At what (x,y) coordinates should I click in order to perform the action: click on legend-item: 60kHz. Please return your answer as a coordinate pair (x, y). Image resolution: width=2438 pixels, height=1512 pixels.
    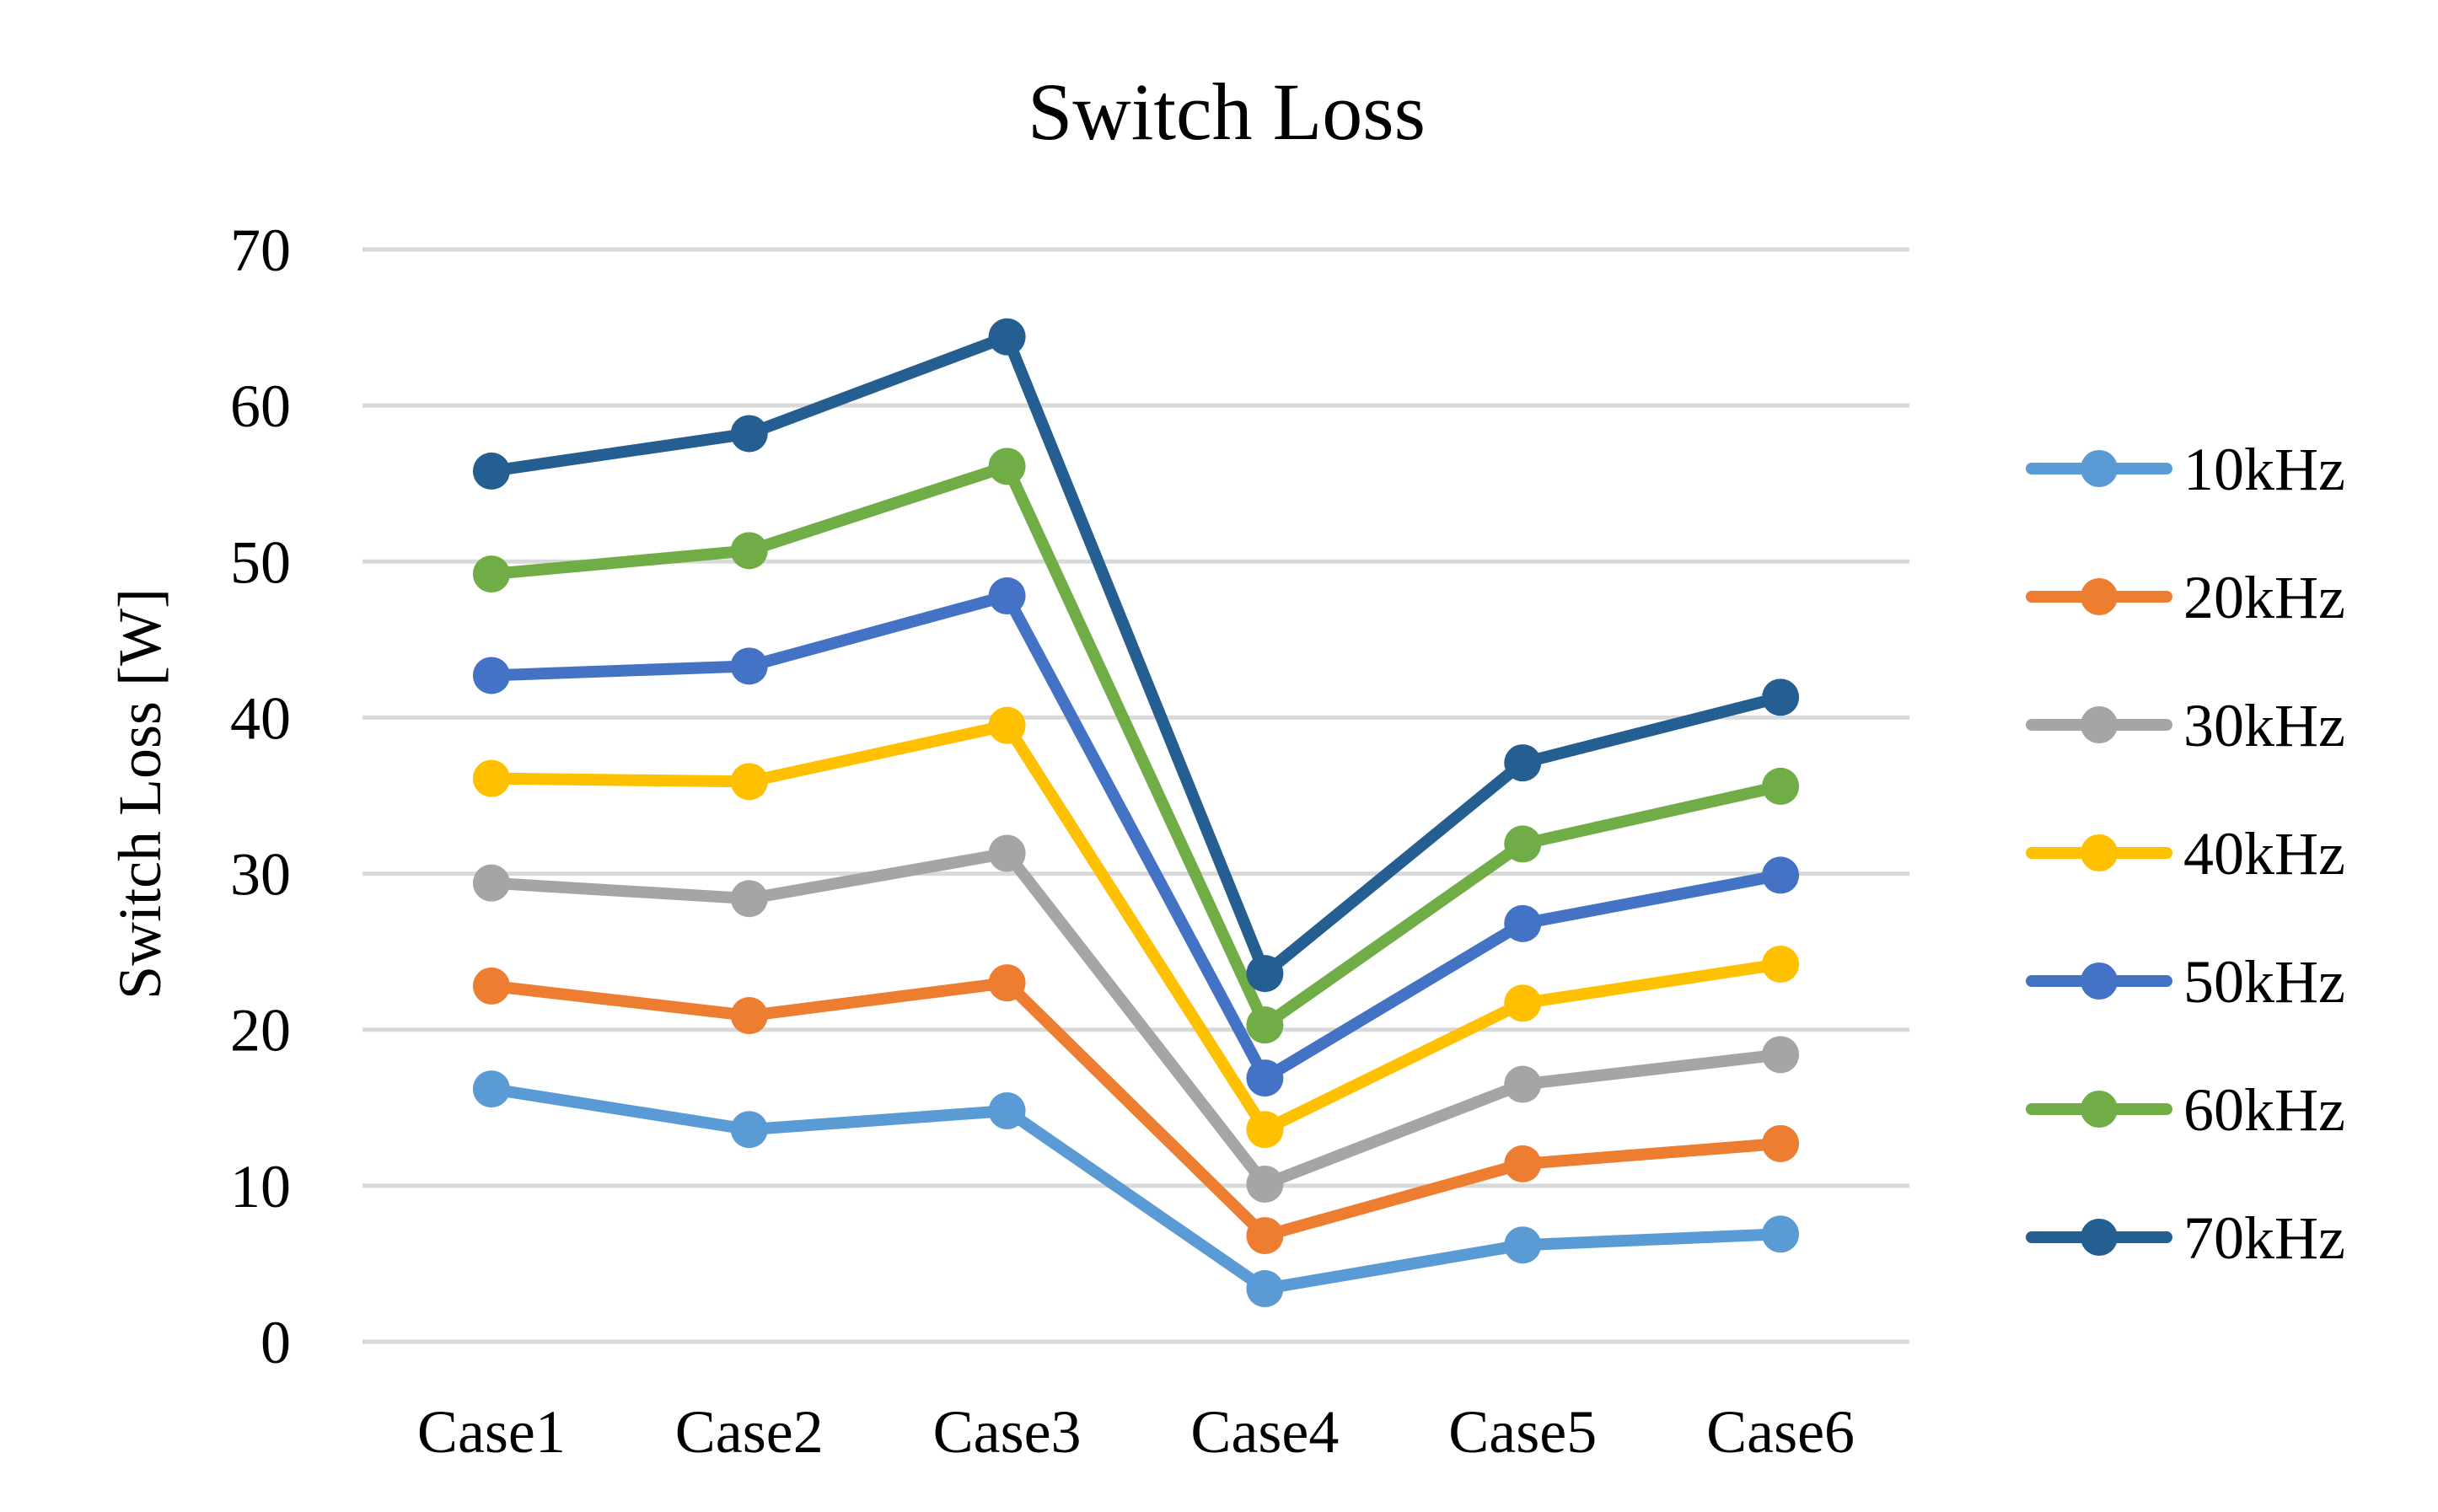
    Looking at the image, I should click on (2186, 1110).